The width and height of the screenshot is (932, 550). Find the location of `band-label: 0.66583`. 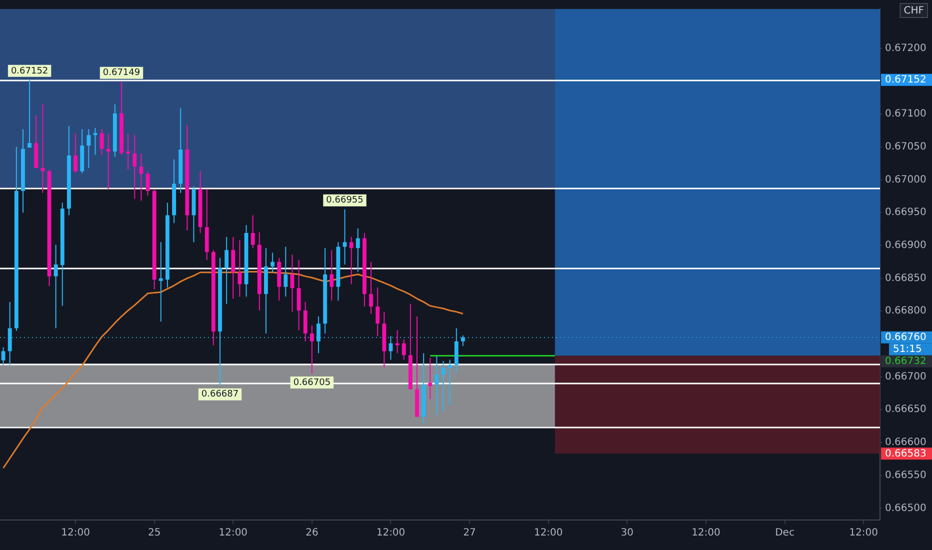

band-label: 0.66583 is located at coordinates (905, 454).